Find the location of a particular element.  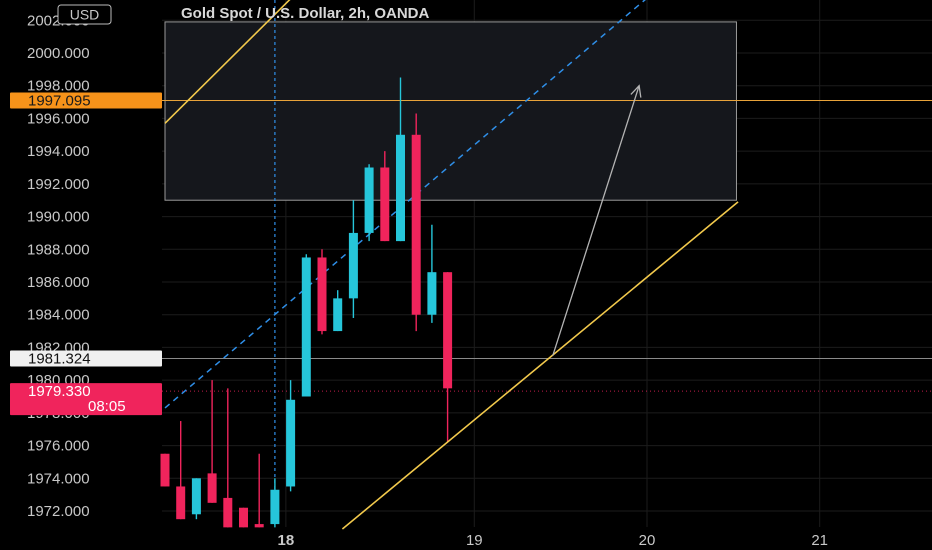

time-tick-label: 18 is located at coordinates (286, 540).